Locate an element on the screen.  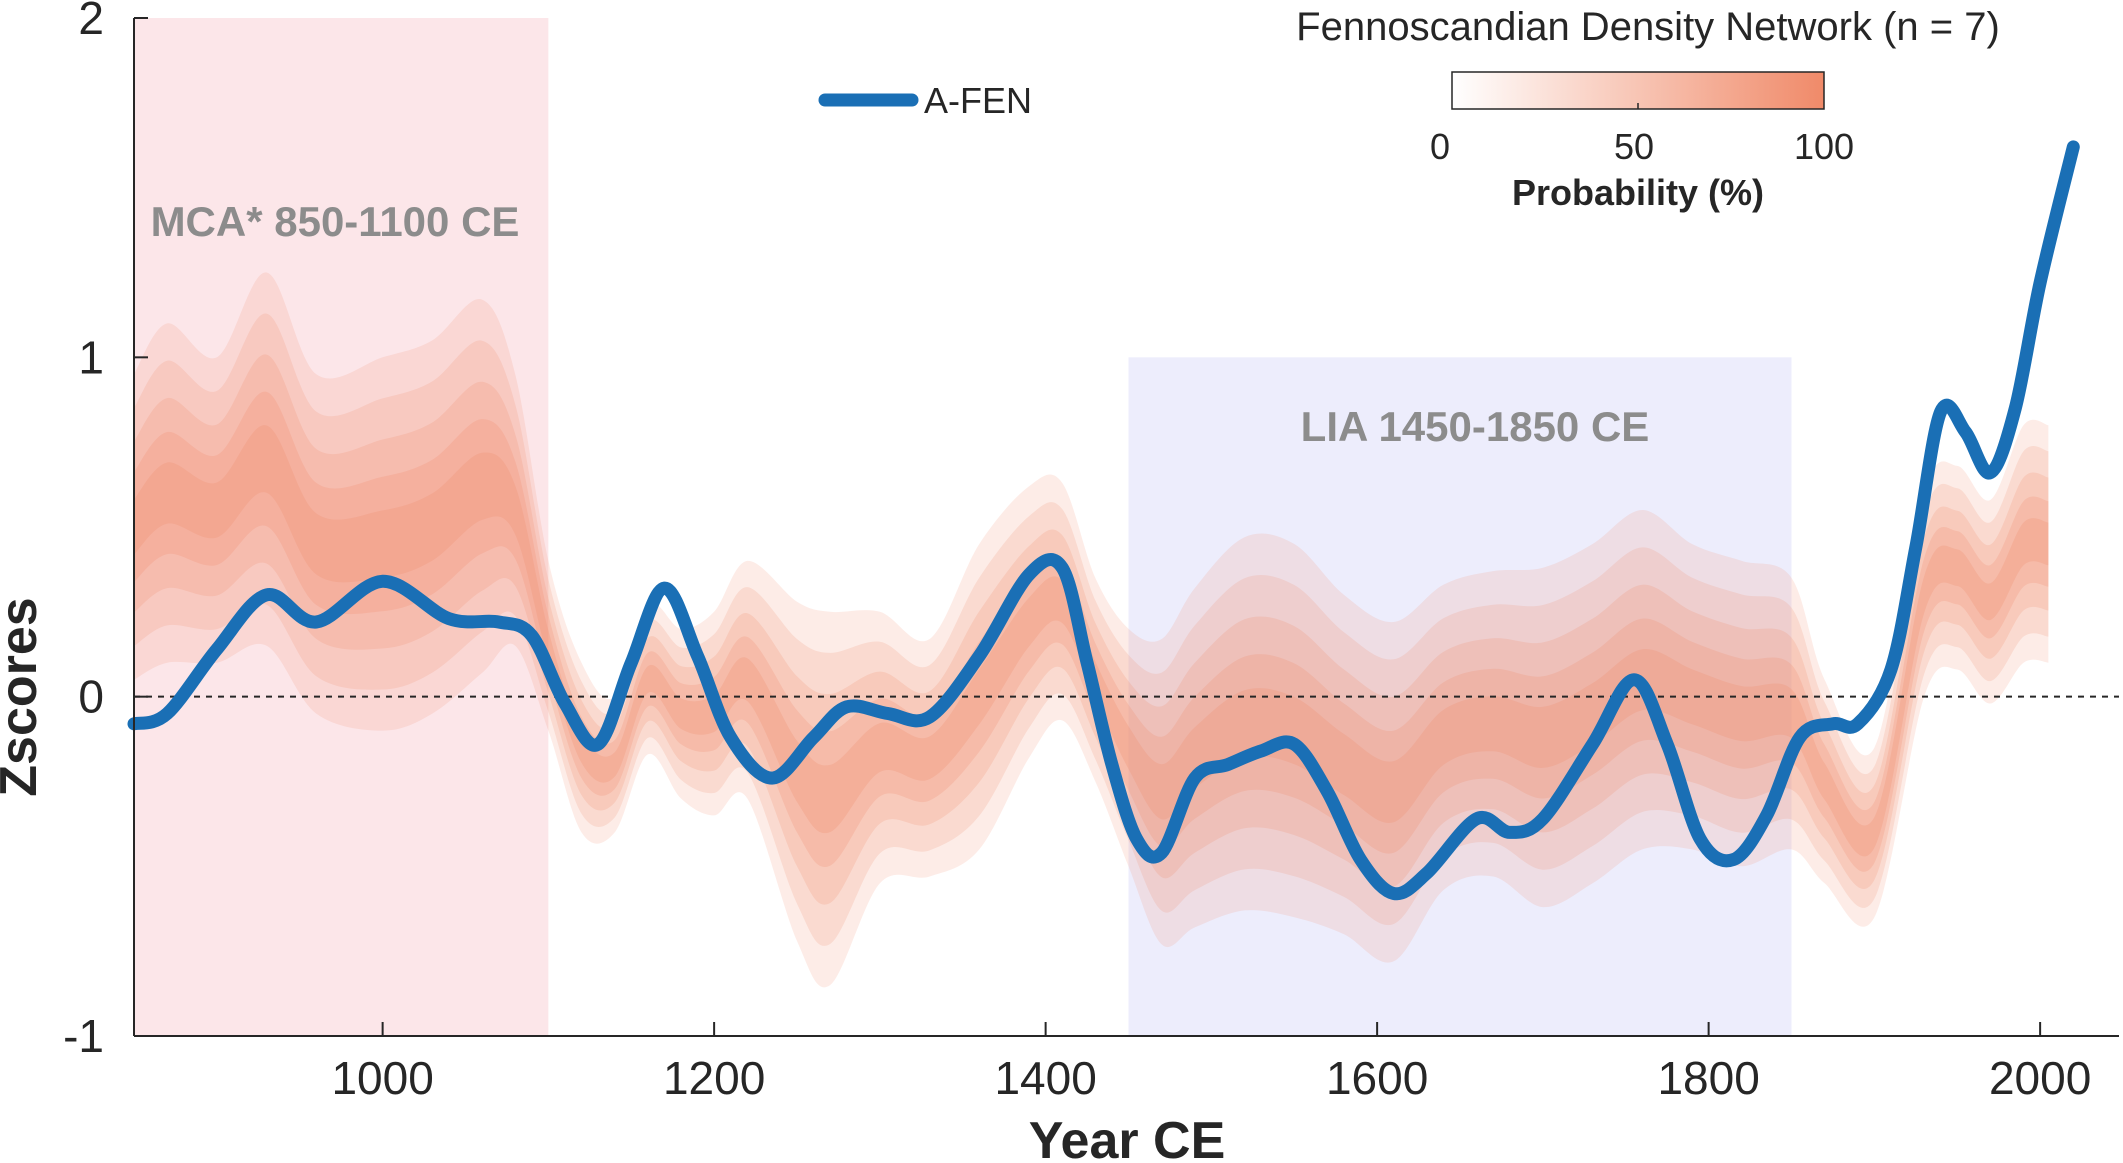
legend: A-FEN is located at coordinates (925, 100).